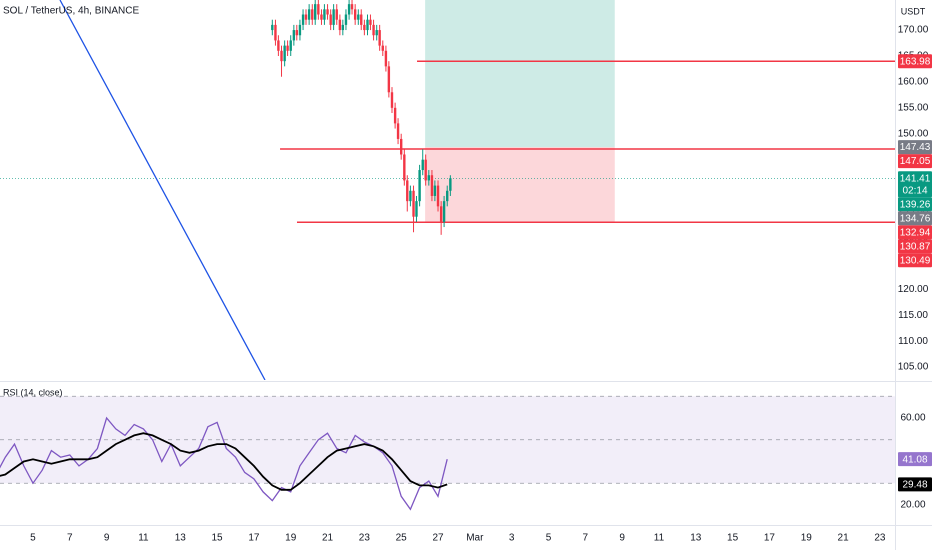 This screenshot has height=550, width=932. What do you see at coordinates (912, 418) in the screenshot?
I see `rsi-tick-label: 60.00` at bounding box center [912, 418].